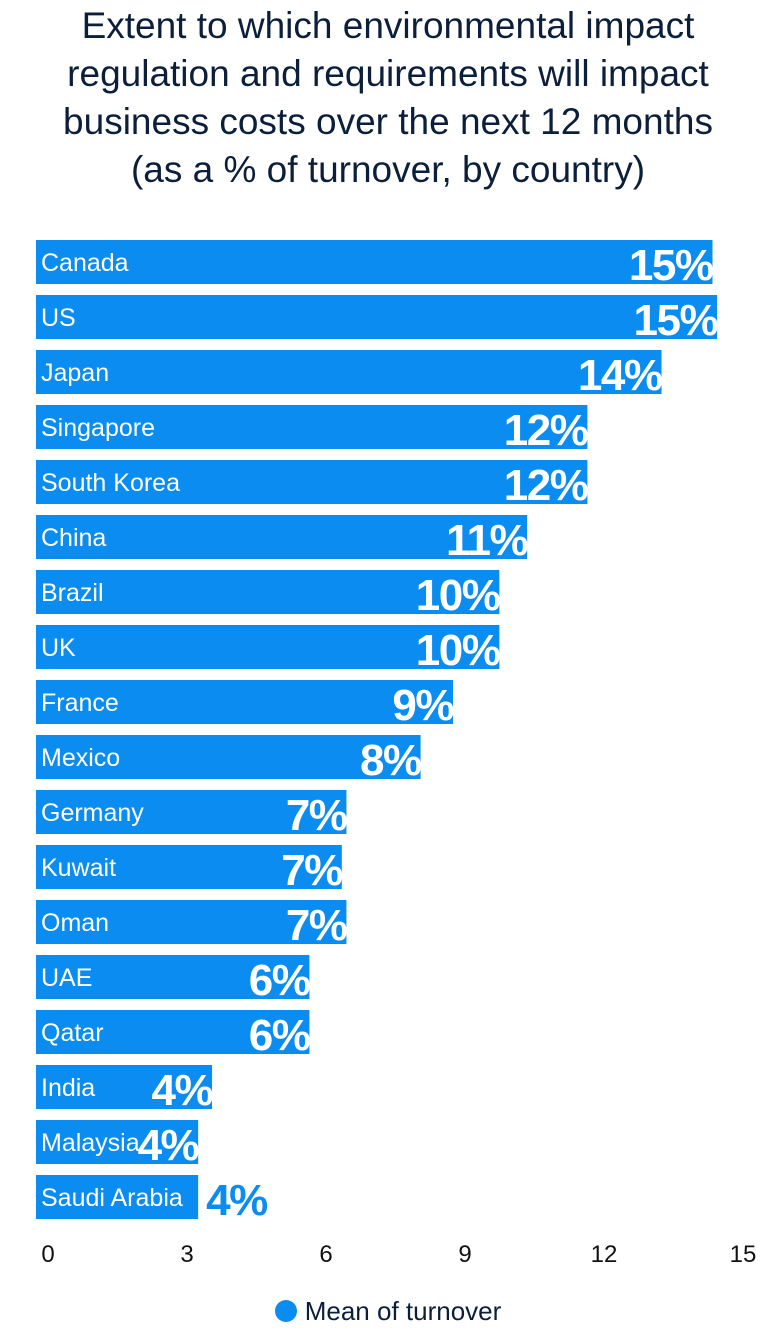  Describe the element at coordinates (487, 540) in the screenshot. I see `bar-value-label: 11%` at that location.